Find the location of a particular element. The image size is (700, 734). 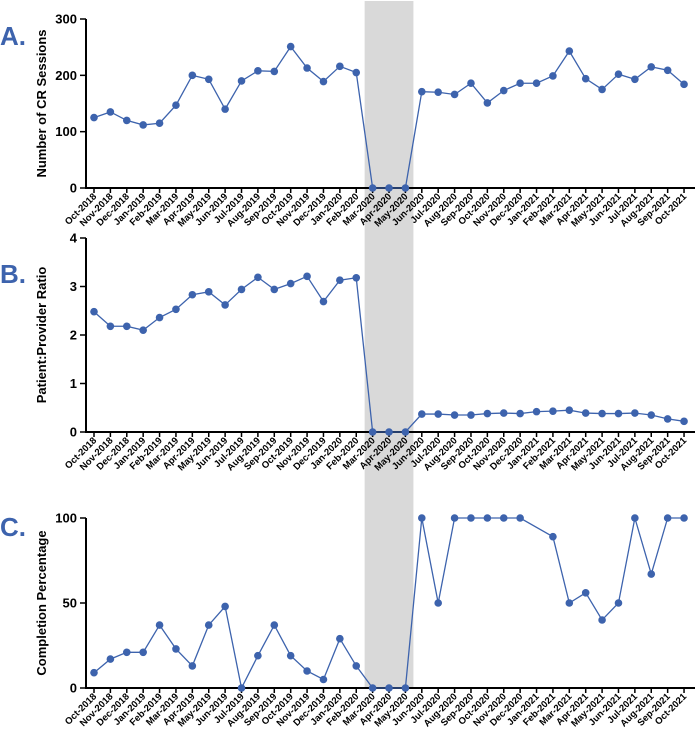

y-axis-label: Number of CR Sessions is located at coordinates (41, 103).